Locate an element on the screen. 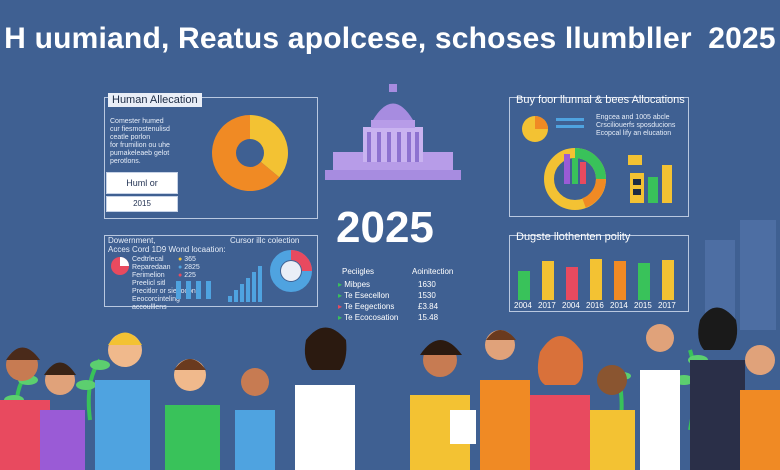  government-values: ● 365 ● 2825 ● 225 is located at coordinates (189, 268).